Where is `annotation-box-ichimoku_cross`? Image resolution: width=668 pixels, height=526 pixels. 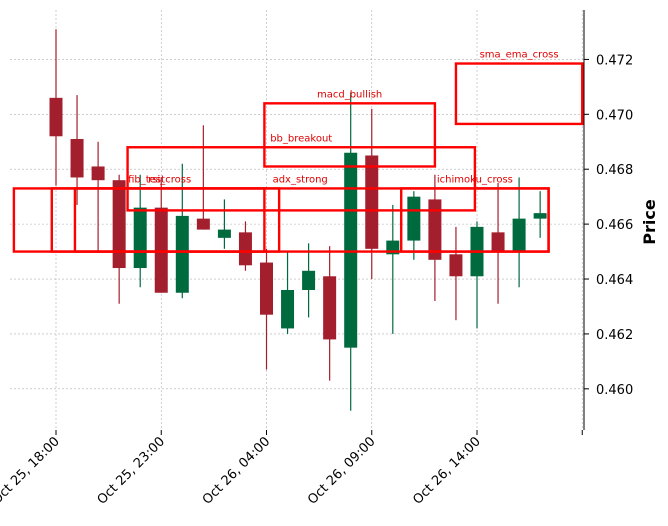
annotation-box-ichimoku_cross is located at coordinates (475, 220).